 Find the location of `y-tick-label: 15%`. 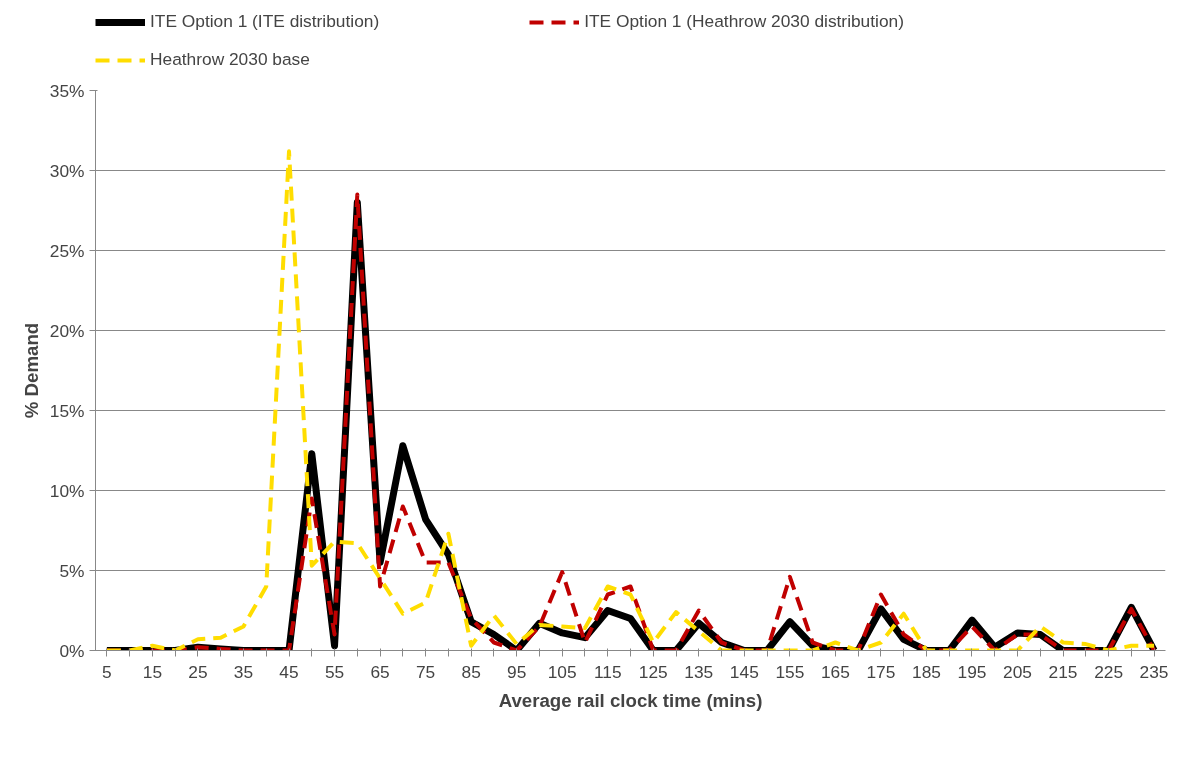

y-tick-label: 15% is located at coordinates (67, 410).